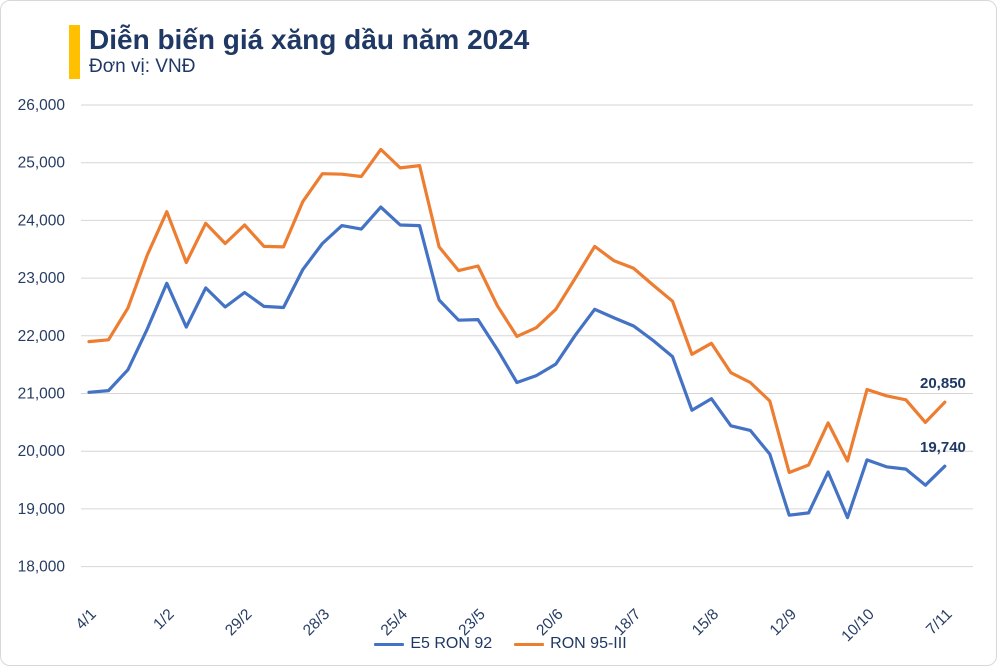 This screenshot has width=999, height=668. What do you see at coordinates (943, 383) in the screenshot?
I see `end-value-label-ron95: 20,850` at bounding box center [943, 383].